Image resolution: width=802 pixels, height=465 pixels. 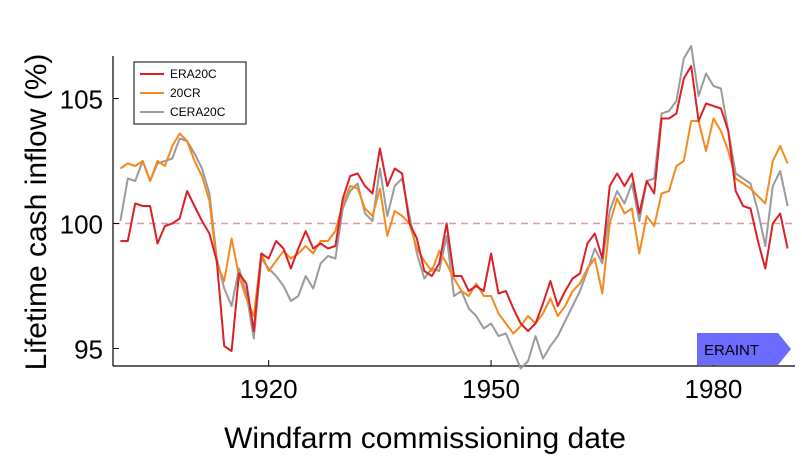 What do you see at coordinates (193, 74) in the screenshot?
I see `legend-label-era20c: ERA20C` at bounding box center [193, 74].